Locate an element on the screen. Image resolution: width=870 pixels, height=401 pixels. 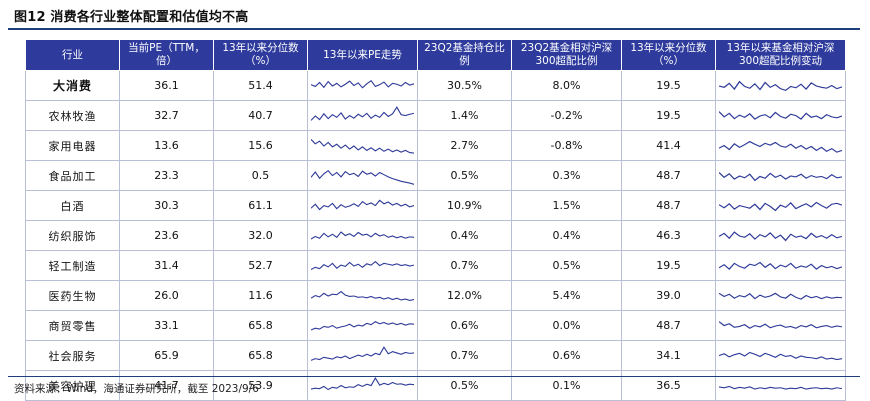
pe-percentile-cell: 65.8 is located at coordinates (260, 325).